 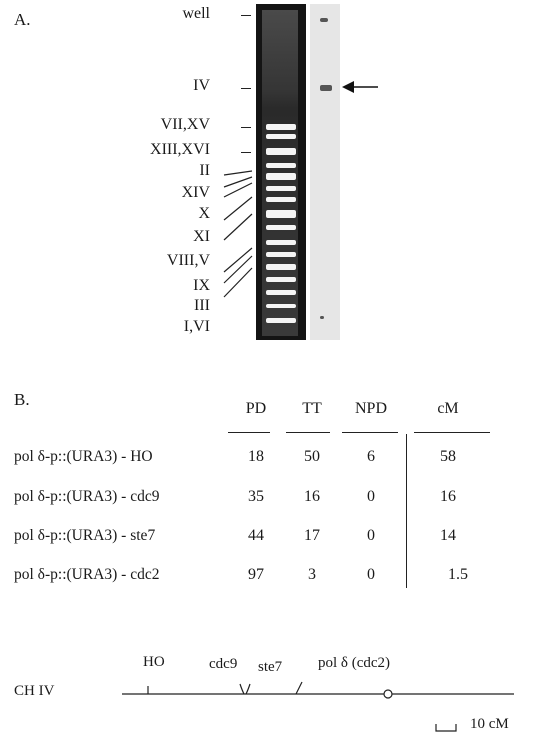 What do you see at coordinates (246, 88) in the screenshot?
I see `tick-iv` at bounding box center [246, 88].